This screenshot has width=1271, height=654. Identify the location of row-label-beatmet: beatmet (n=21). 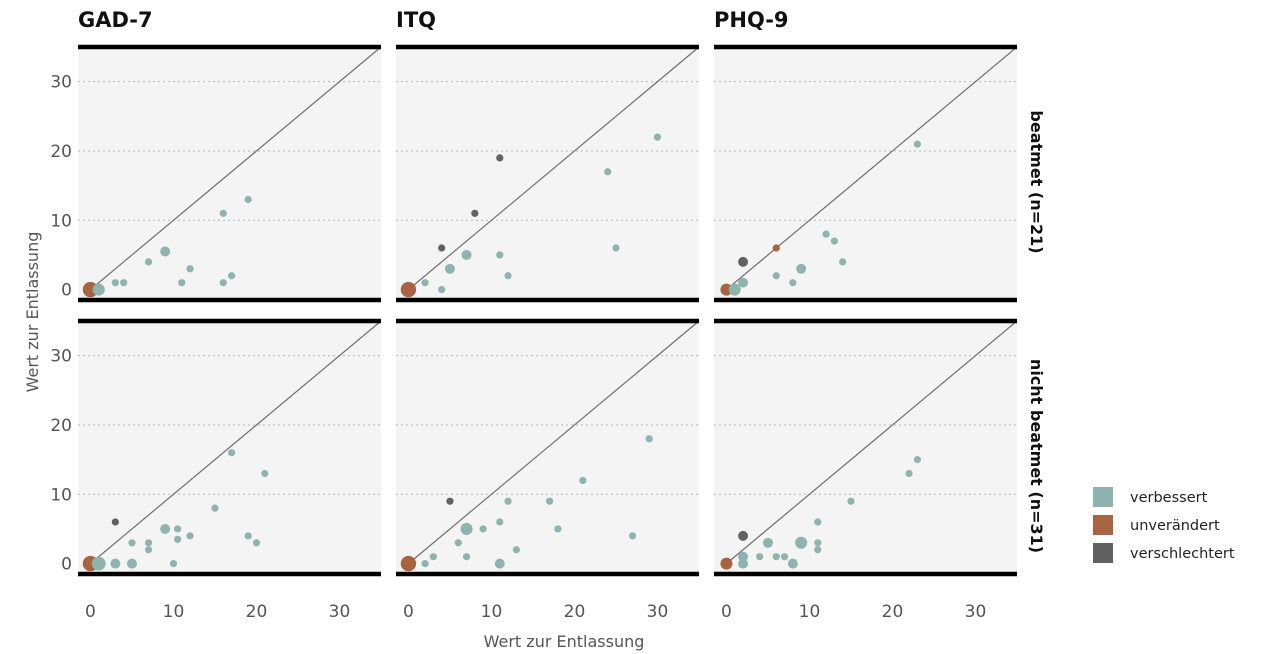
(1036, 181).